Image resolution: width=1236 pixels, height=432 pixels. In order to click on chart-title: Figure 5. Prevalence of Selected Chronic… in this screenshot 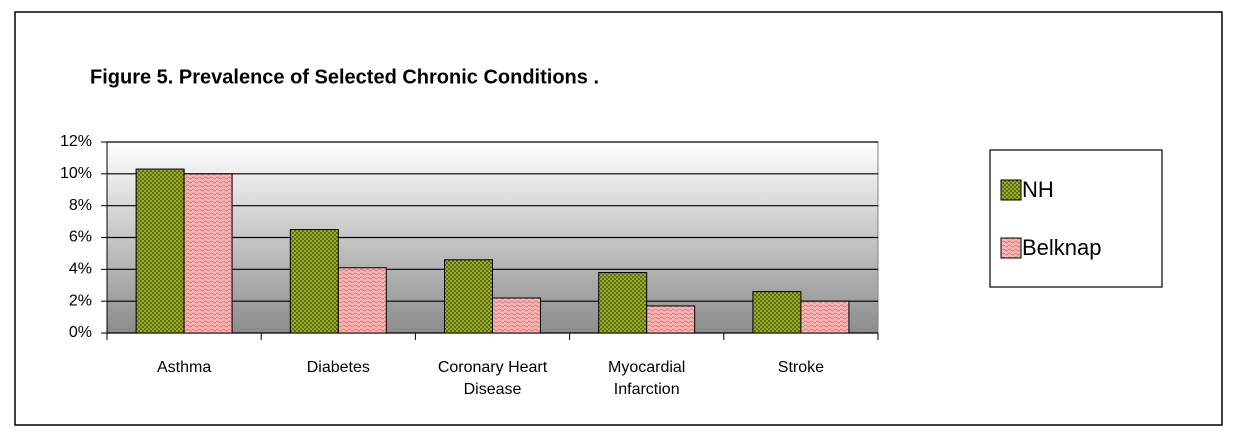, I will do `click(344, 77)`.